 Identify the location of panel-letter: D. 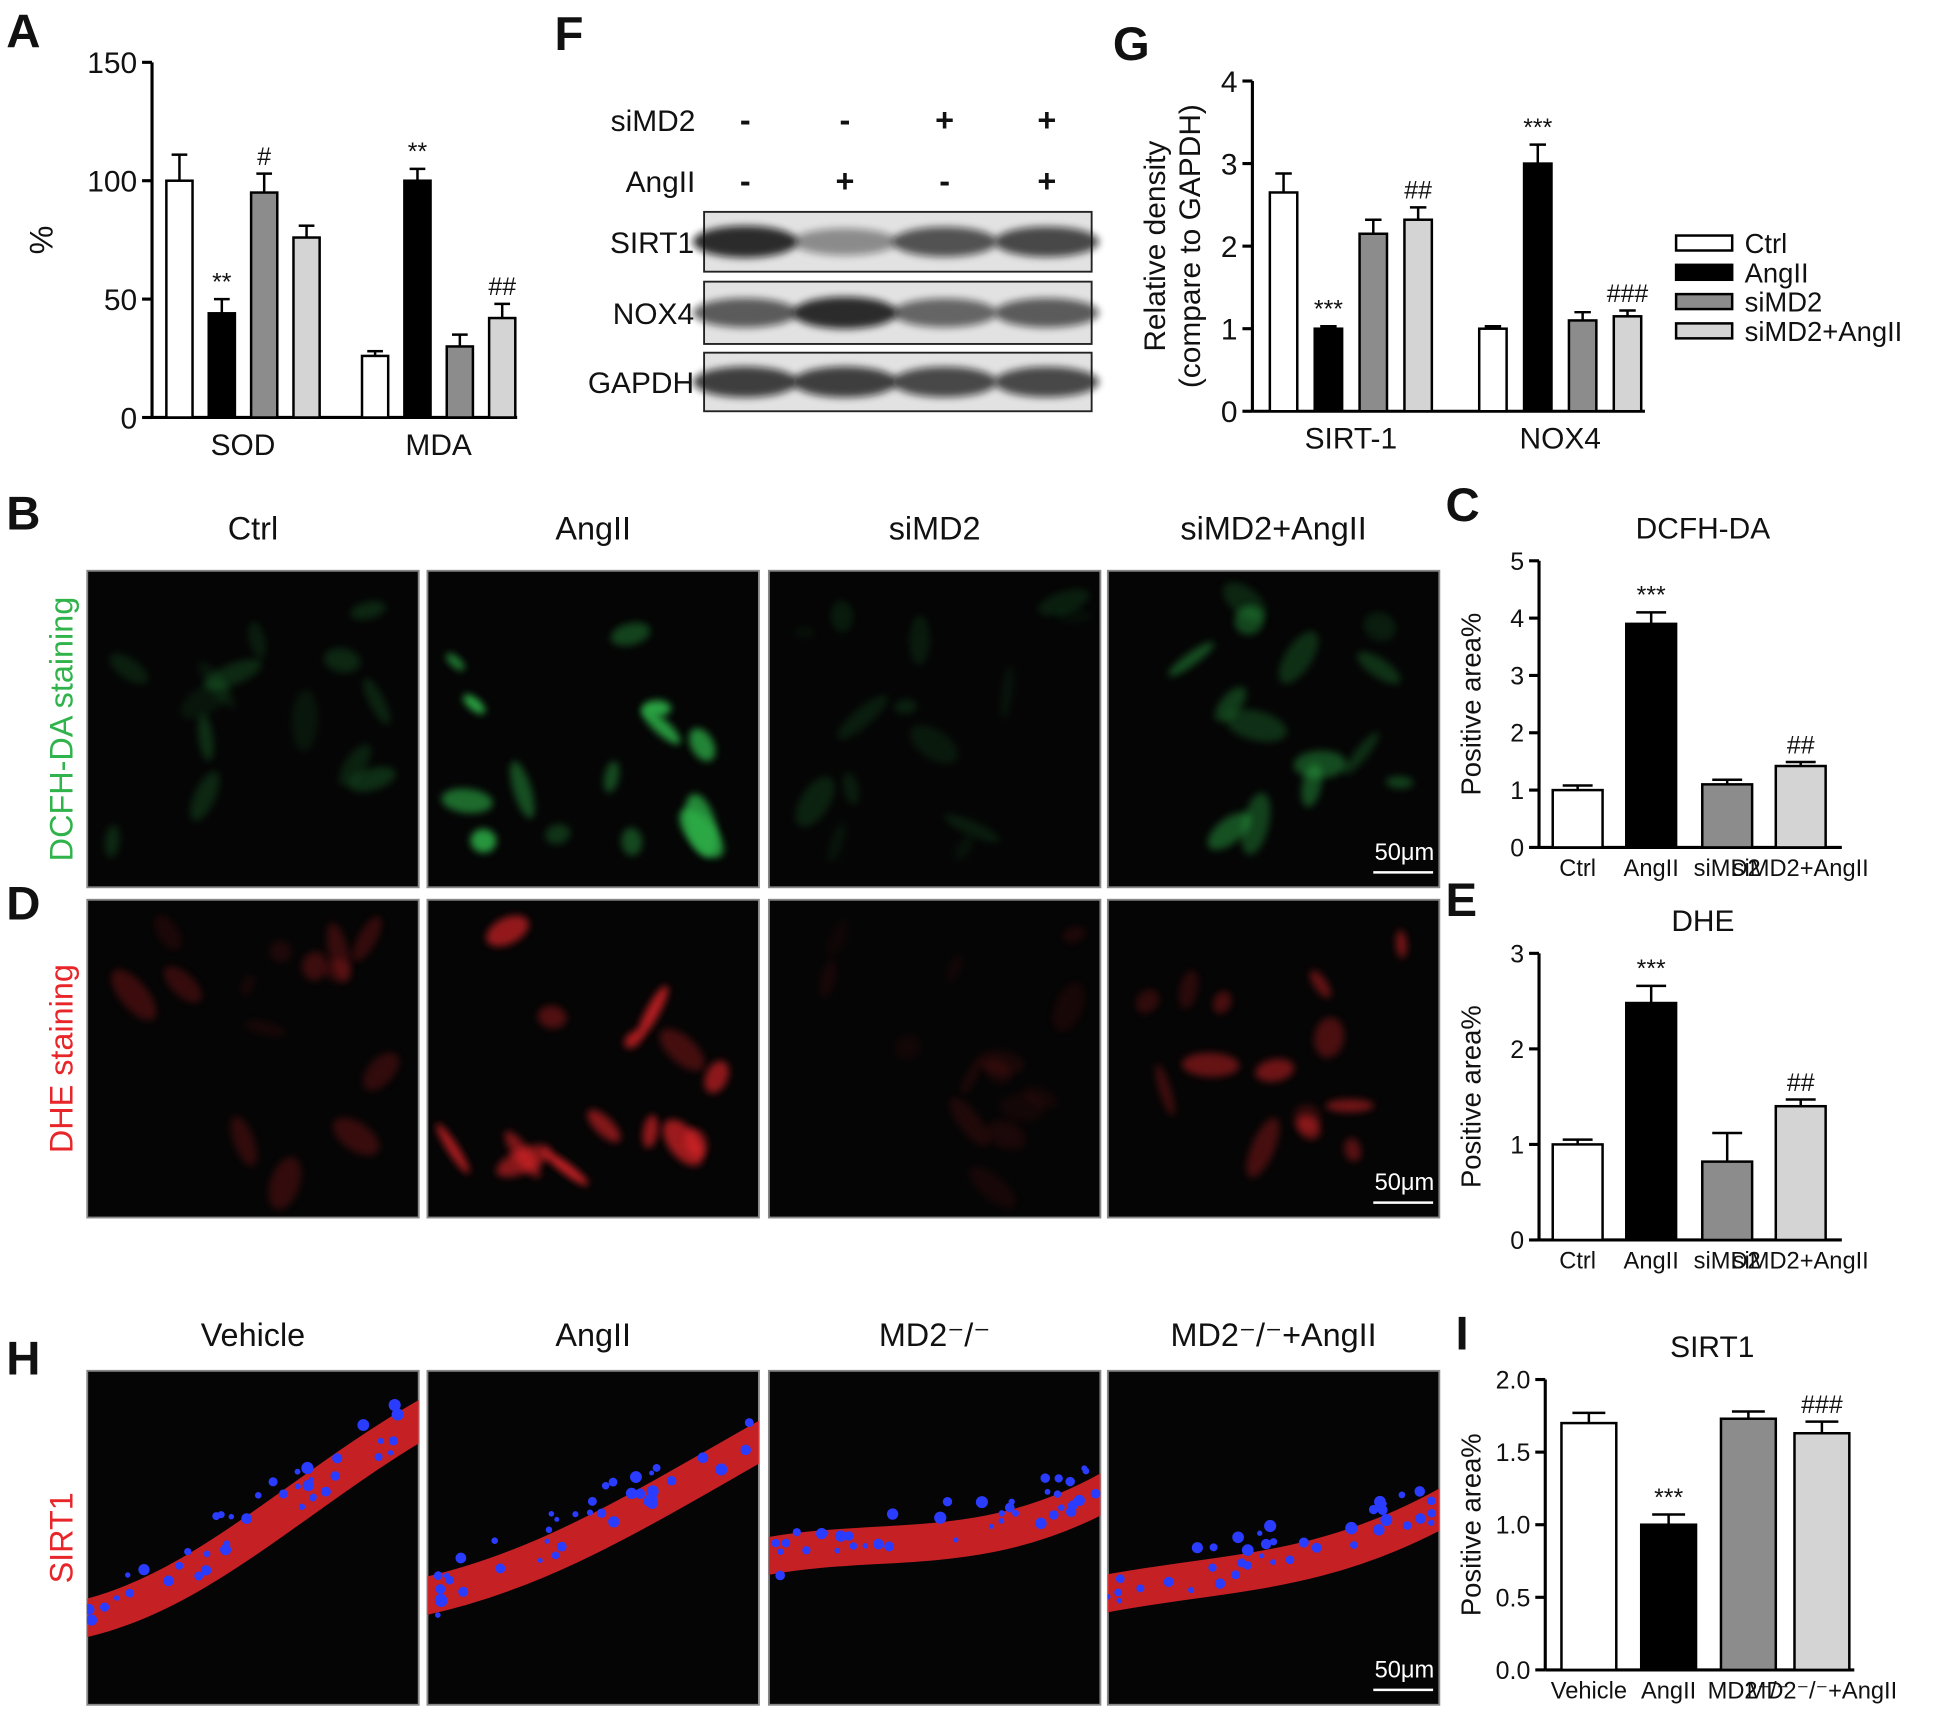
(23, 904).